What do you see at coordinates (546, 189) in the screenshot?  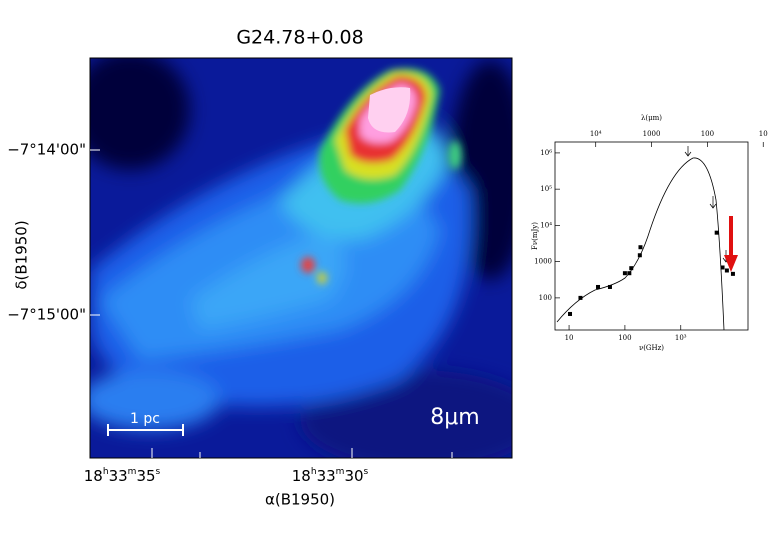 I see `y-tick-label: 10⁵` at bounding box center [546, 189].